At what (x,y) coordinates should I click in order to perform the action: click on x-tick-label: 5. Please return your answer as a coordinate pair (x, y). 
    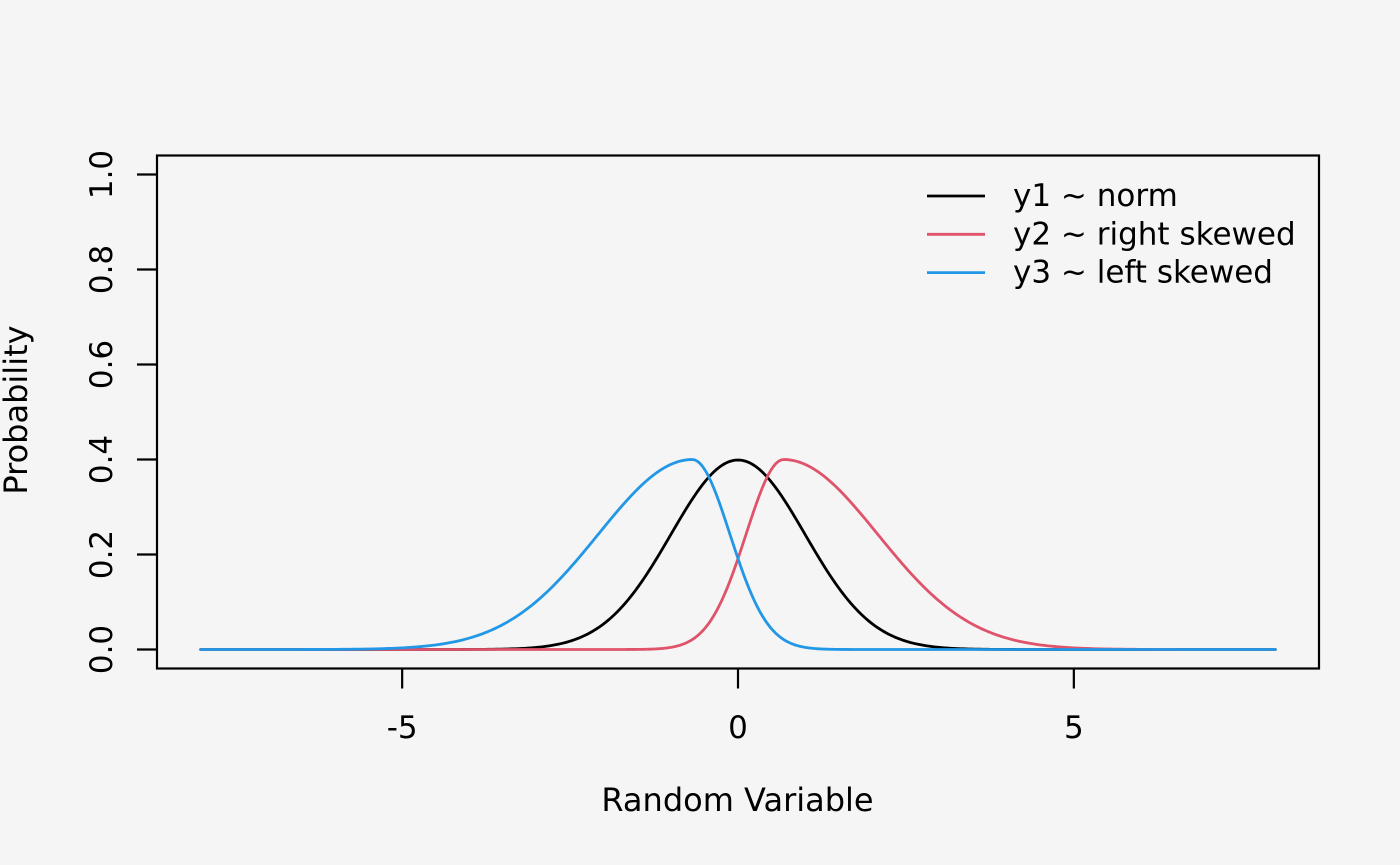
    Looking at the image, I should click on (1074, 728).